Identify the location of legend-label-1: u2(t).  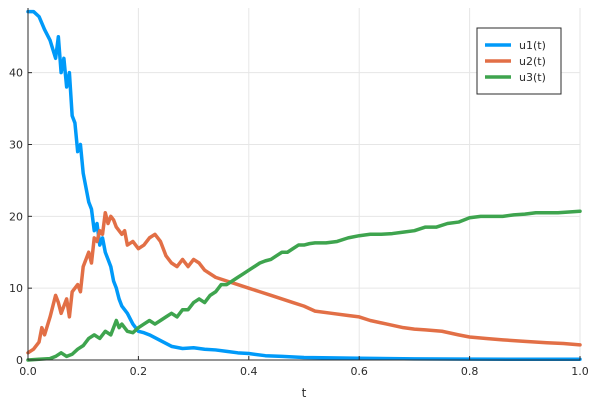
(532, 61).